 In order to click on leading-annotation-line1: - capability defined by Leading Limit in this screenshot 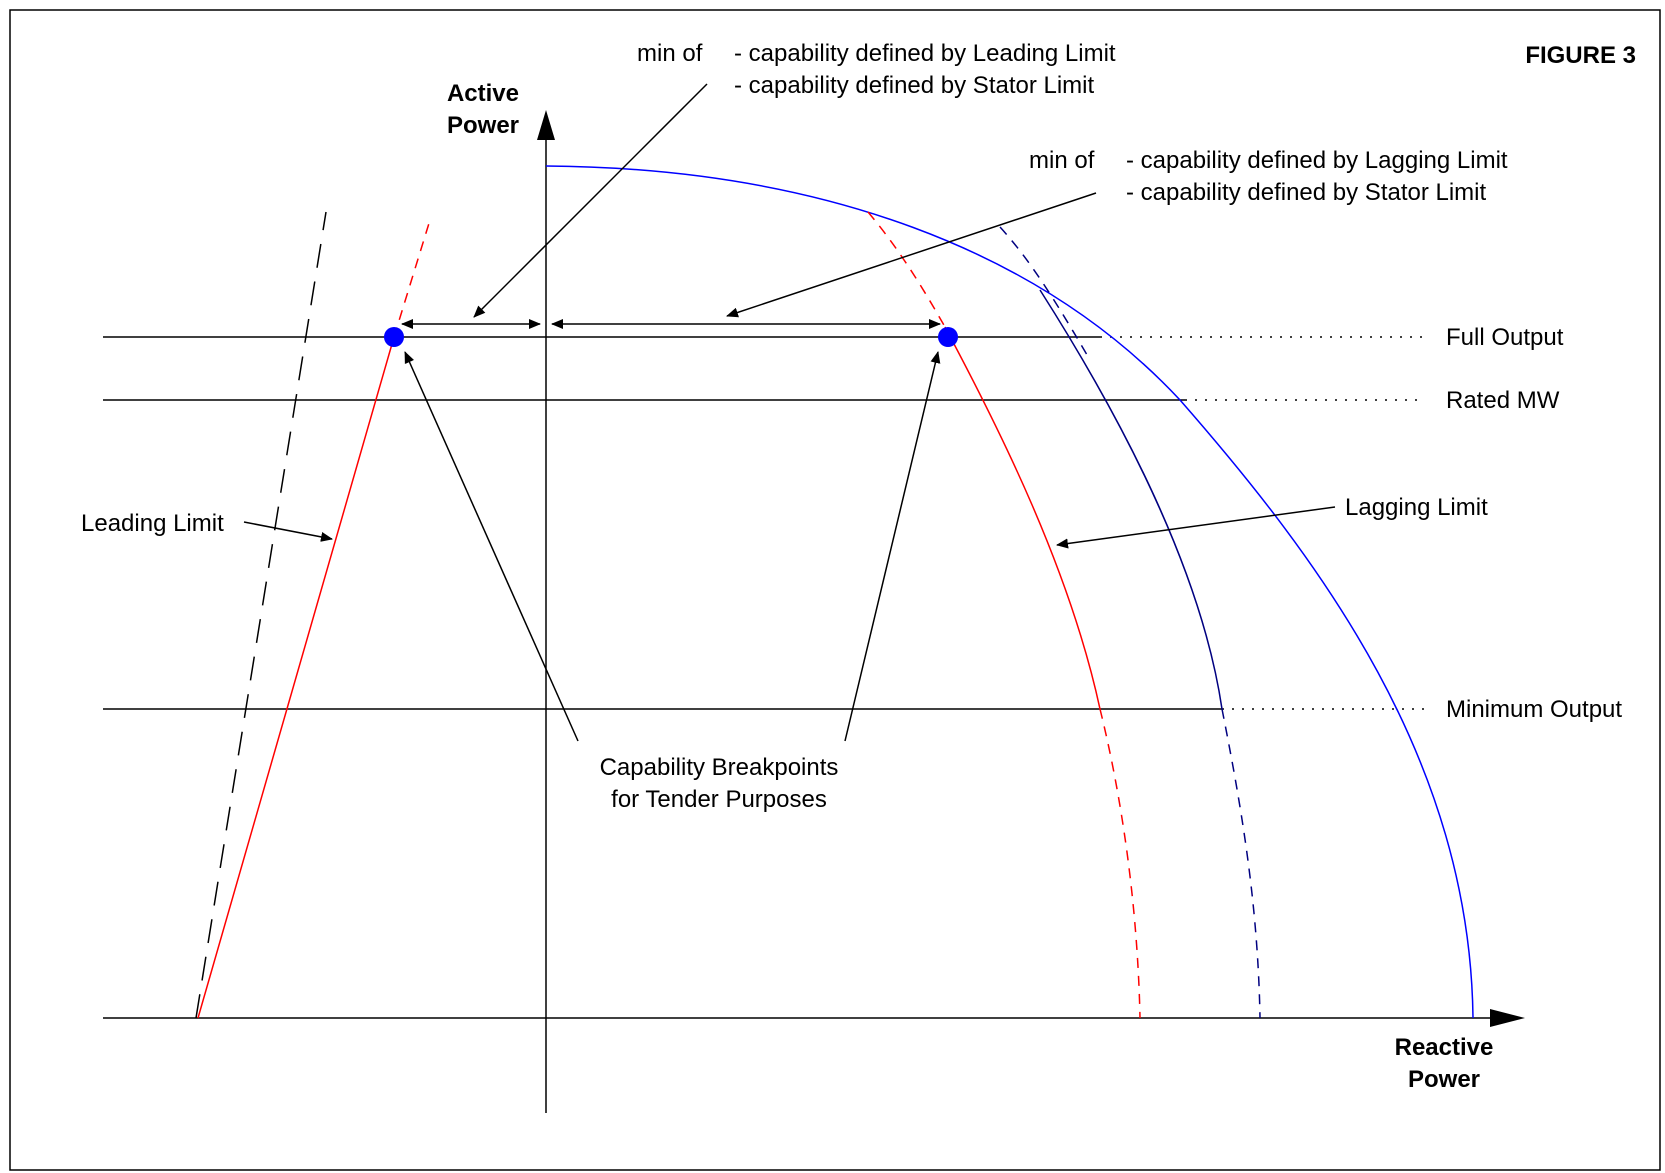, I will do `click(925, 53)`.